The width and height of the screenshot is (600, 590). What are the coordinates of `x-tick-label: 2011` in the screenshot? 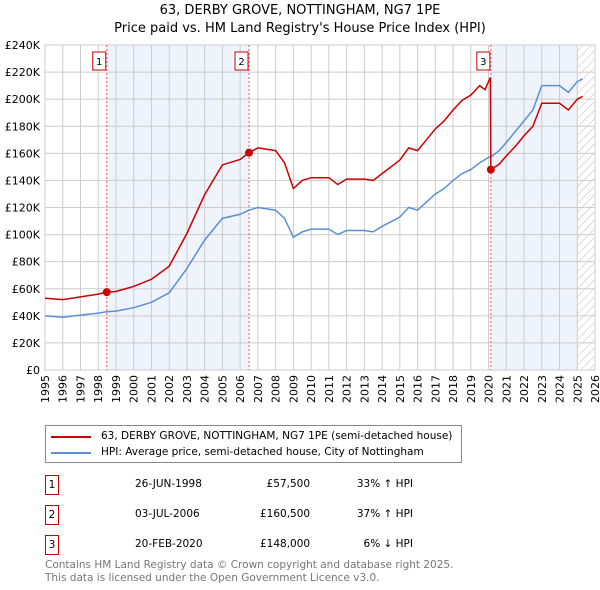 It's located at (329, 389).